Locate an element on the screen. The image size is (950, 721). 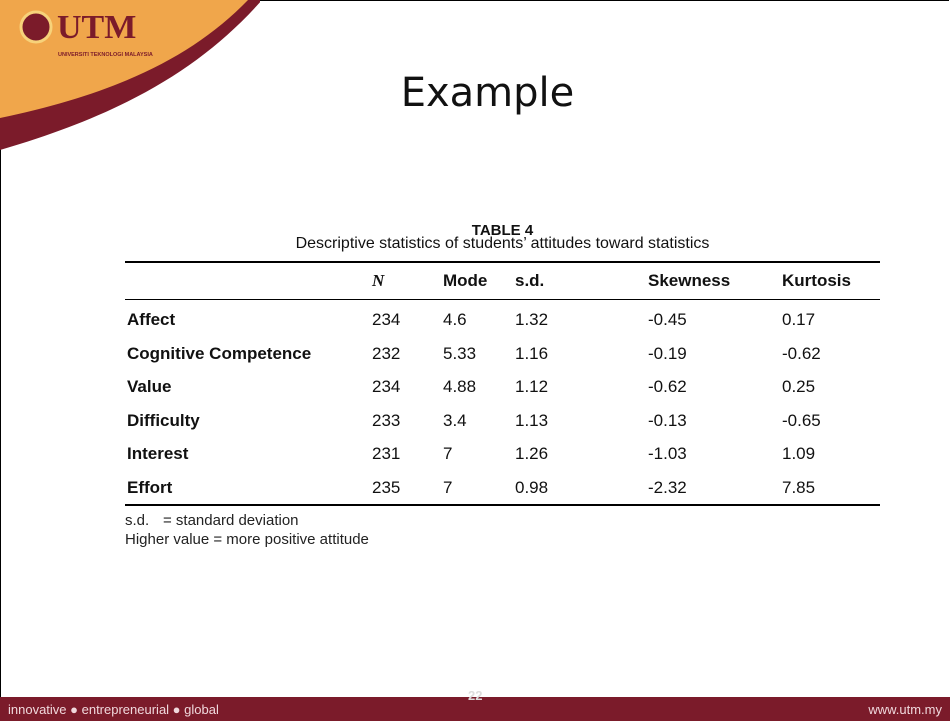
row-label: Difficulty is located at coordinates (163, 420).